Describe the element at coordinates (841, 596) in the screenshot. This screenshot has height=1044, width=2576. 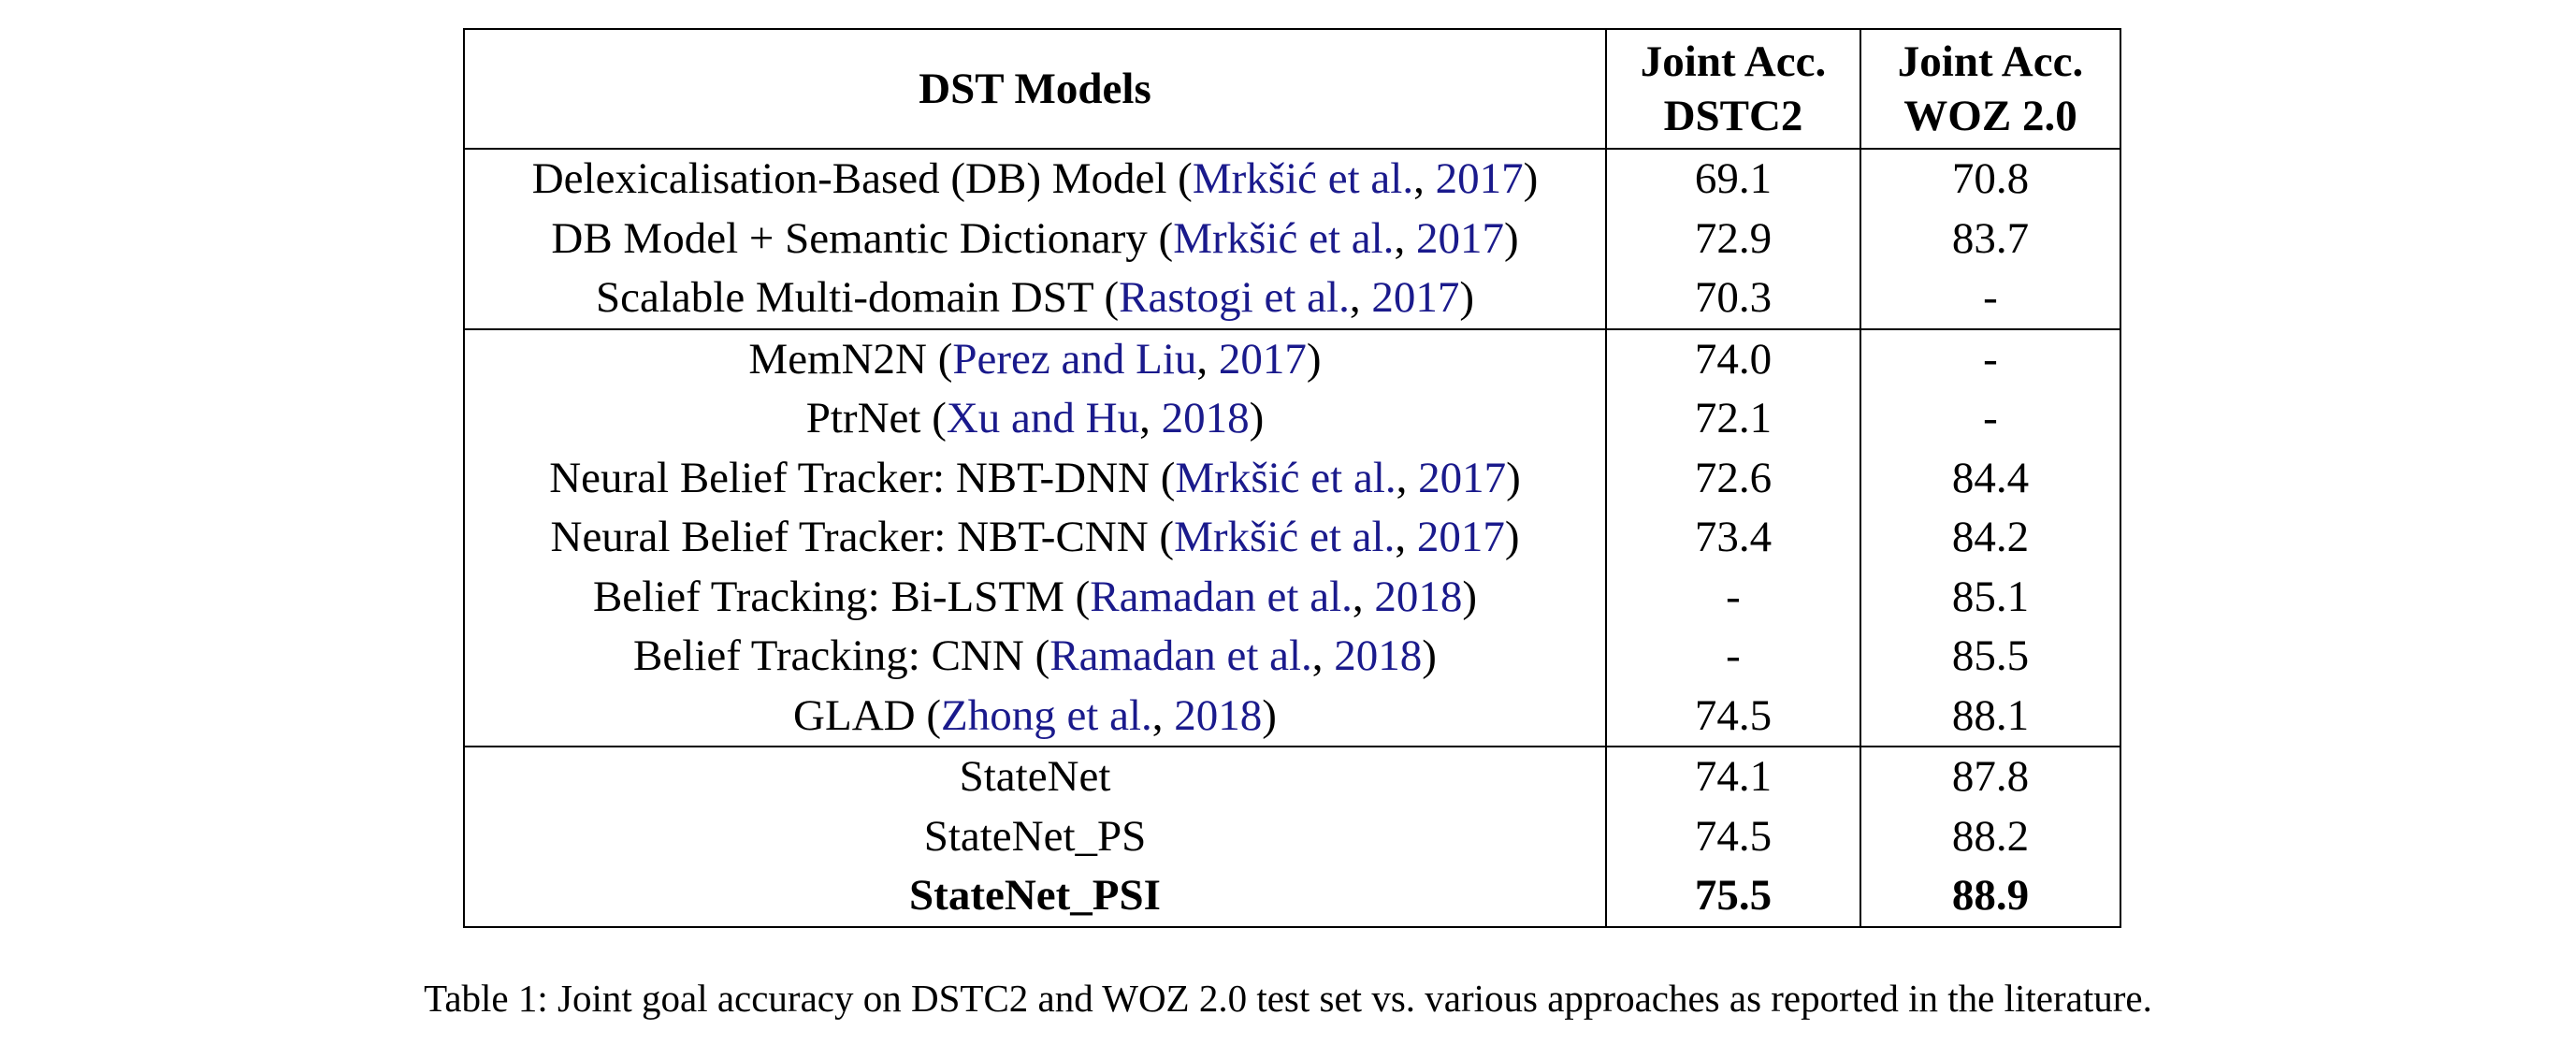
I see `model-name: Belief Tracking: Bi-LSTM (` at that location.